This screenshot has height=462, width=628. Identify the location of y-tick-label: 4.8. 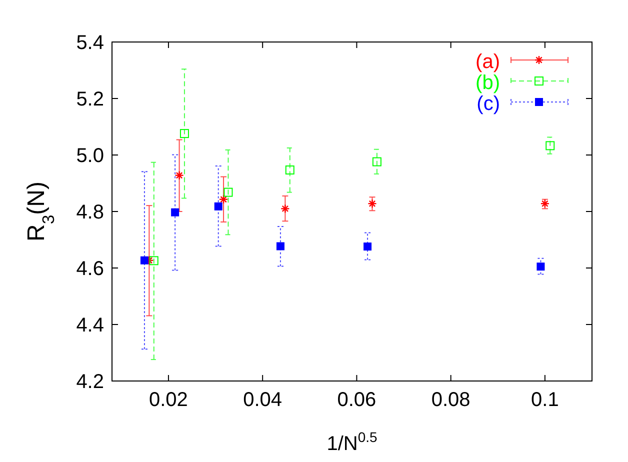
(90, 213).